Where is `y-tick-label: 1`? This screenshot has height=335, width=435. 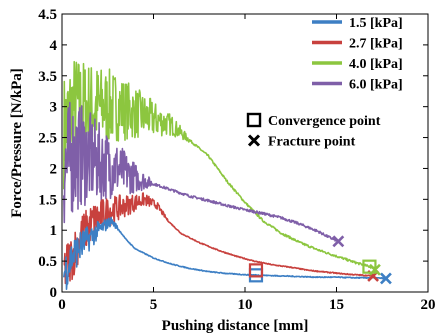 y-tick-label: 1 is located at coordinates (54, 231).